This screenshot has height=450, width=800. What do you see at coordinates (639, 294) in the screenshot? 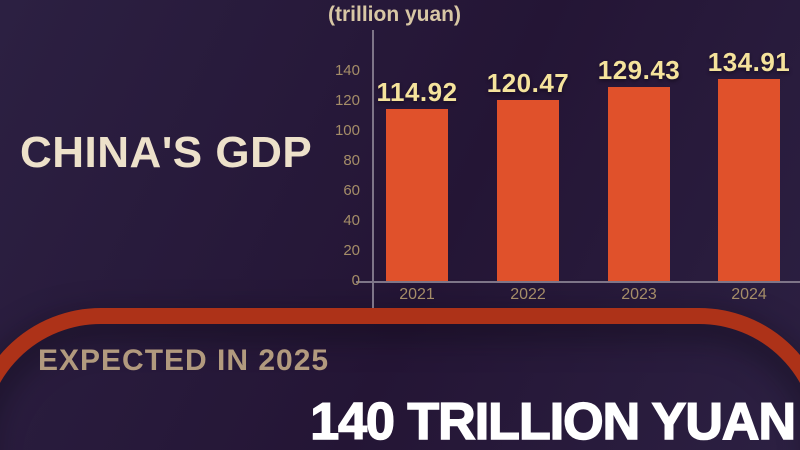
I see `x-tick-label: 2023` at bounding box center [639, 294].